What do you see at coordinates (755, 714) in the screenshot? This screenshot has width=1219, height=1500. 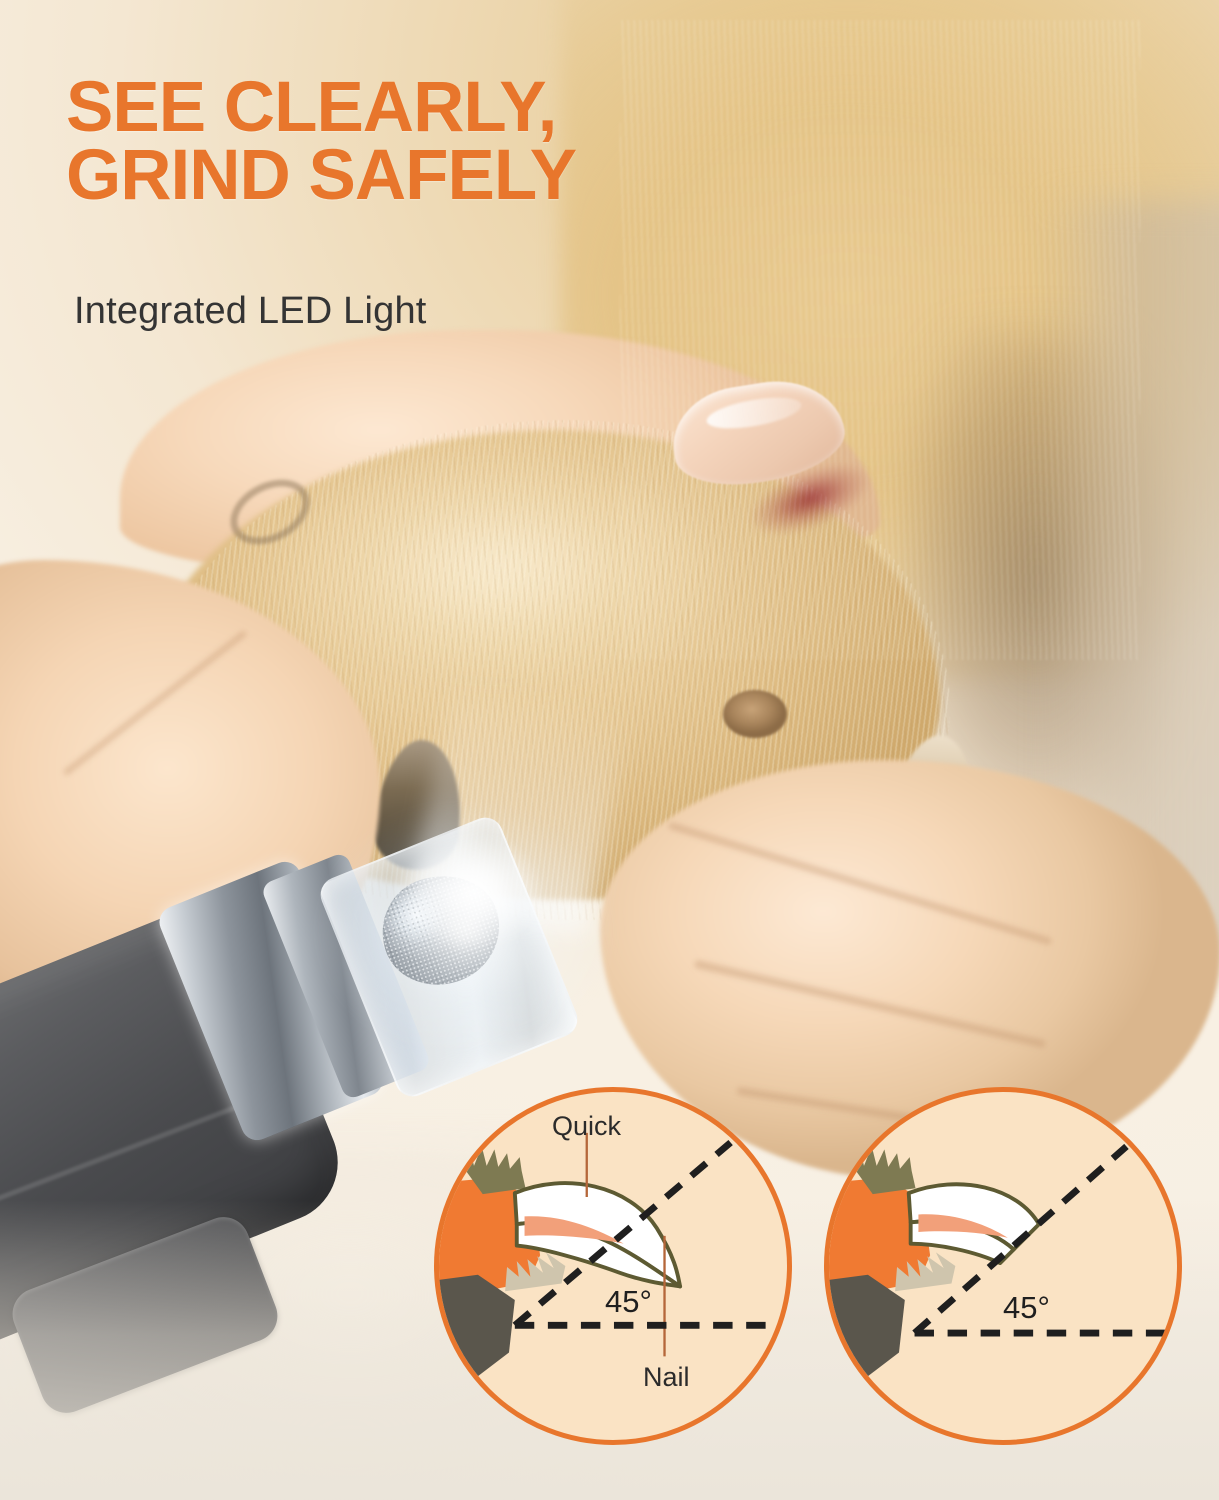 I see `dog-toe-pad` at bounding box center [755, 714].